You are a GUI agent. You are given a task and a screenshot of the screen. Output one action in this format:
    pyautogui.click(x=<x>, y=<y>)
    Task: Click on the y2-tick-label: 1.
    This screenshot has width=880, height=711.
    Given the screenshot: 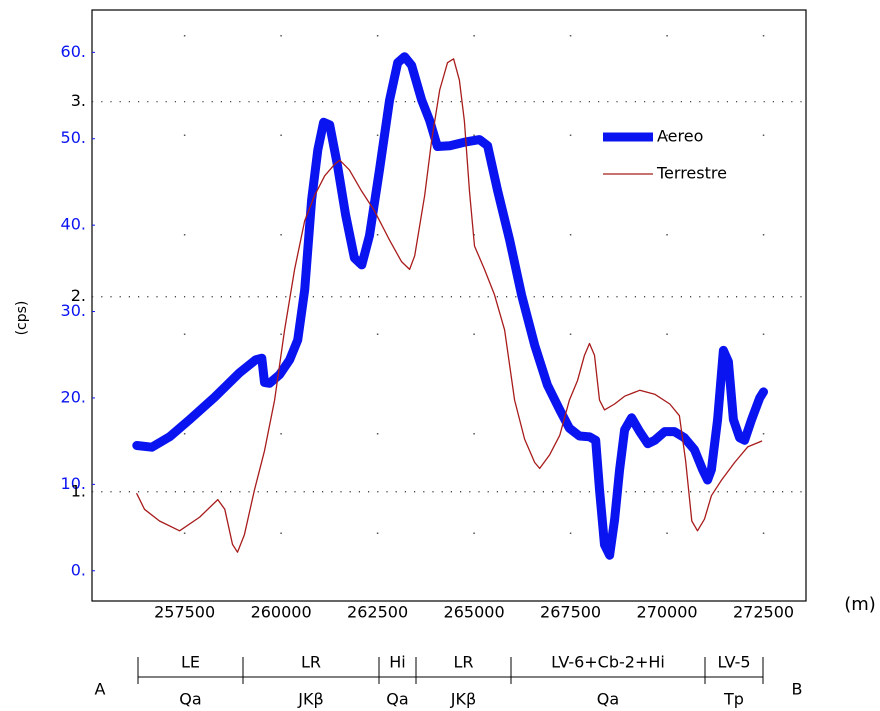 What is the action you would take?
    pyautogui.click(x=78, y=490)
    